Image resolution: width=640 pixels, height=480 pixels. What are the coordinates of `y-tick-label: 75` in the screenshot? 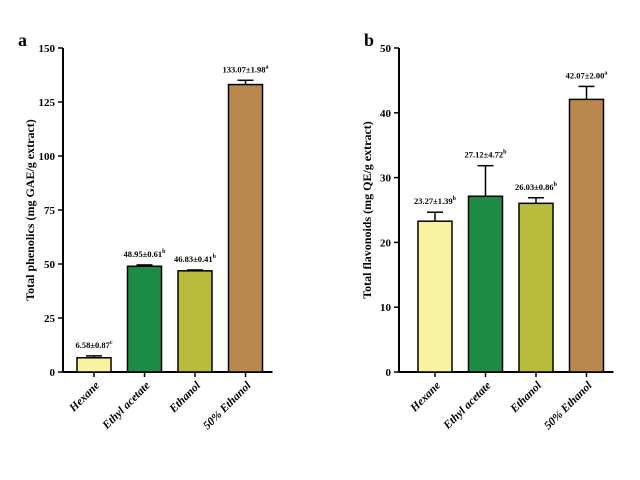 It's located at (50, 211).